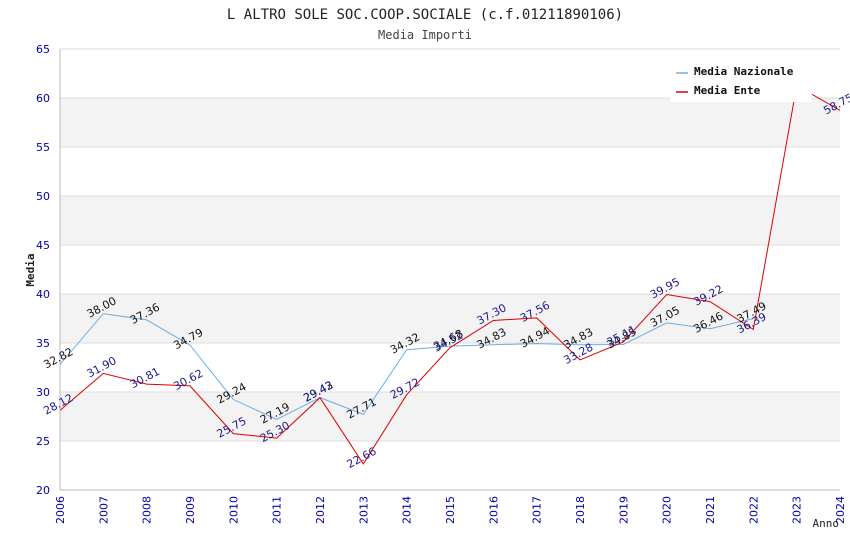  I want to click on x-tick-label-2022: 2022, so click(753, 510).